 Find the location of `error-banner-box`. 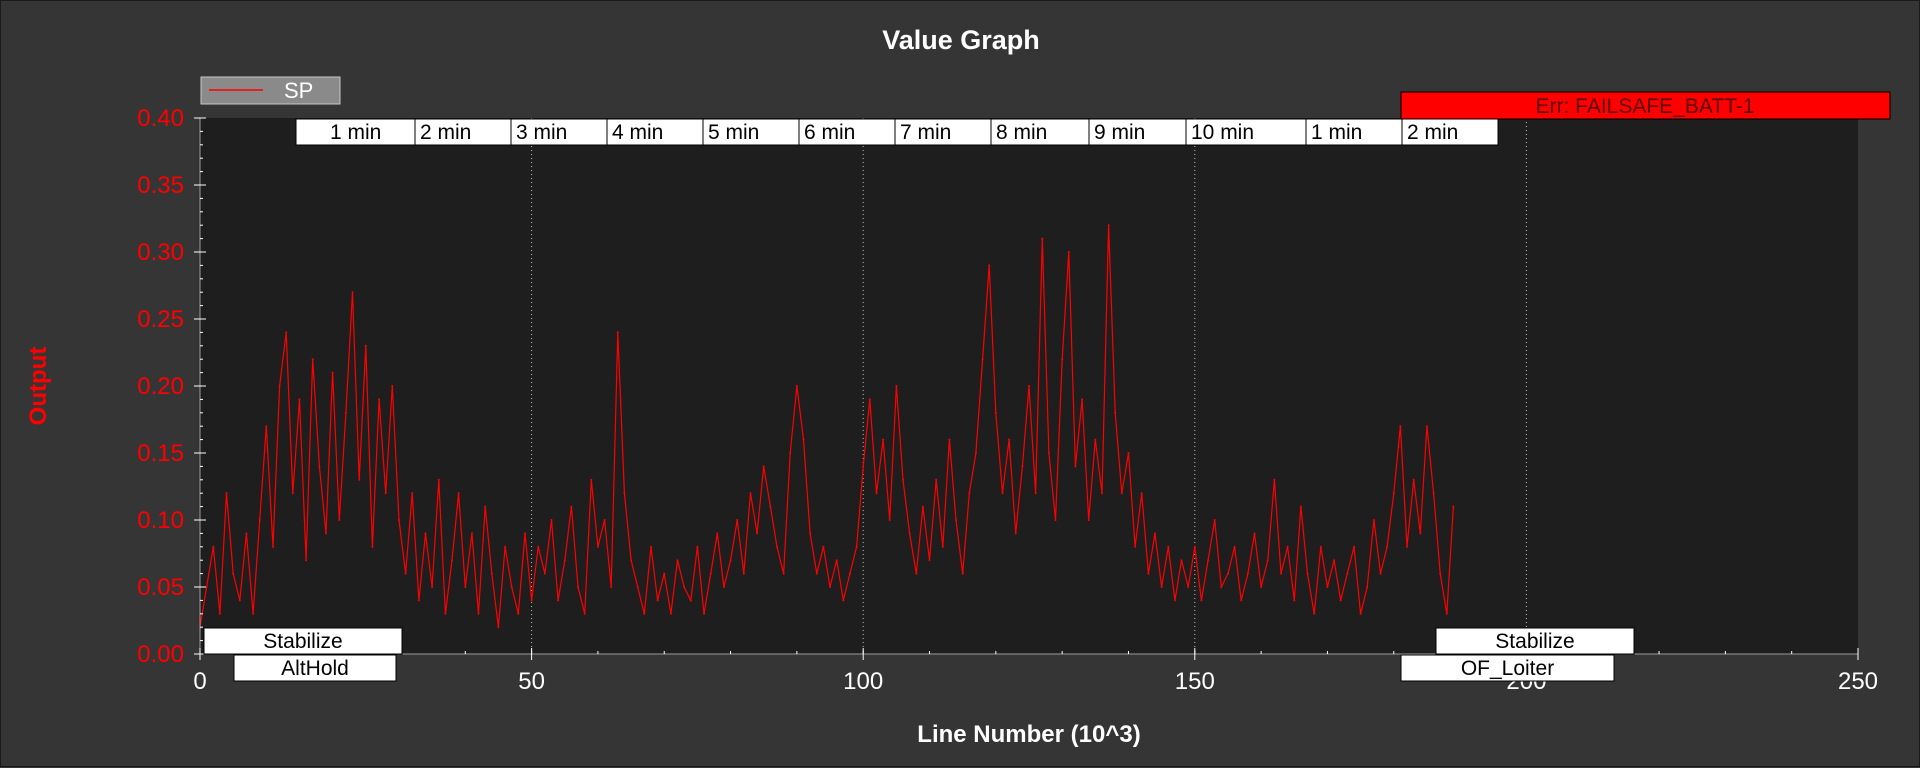

error-banner-box is located at coordinates (1645, 105).